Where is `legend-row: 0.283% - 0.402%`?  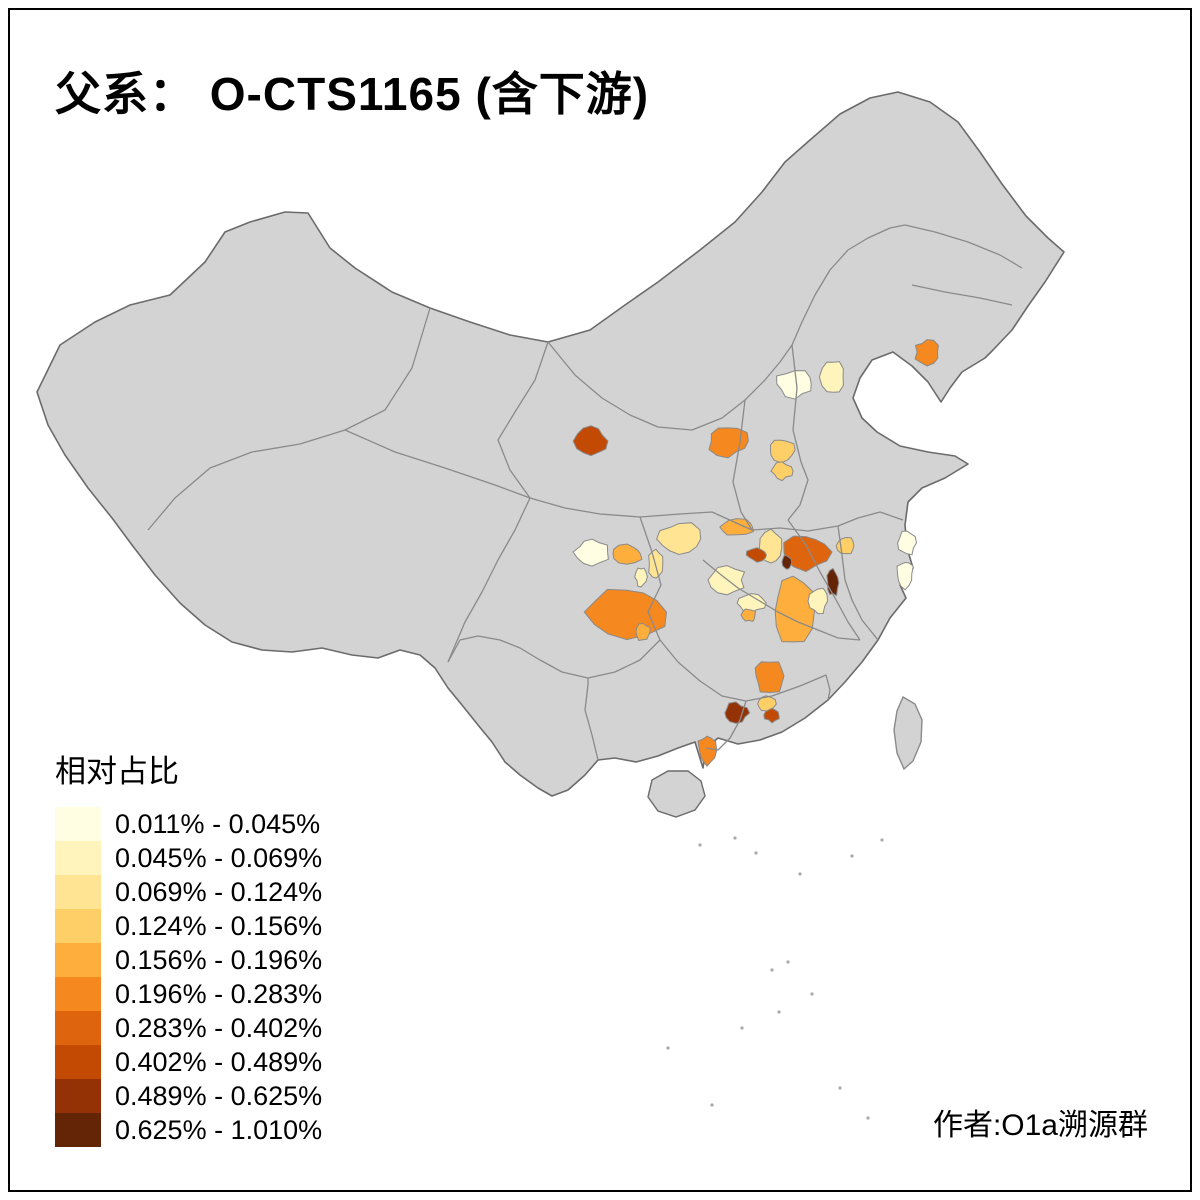 legend-row: 0.283% - 0.402% is located at coordinates (220, 1028).